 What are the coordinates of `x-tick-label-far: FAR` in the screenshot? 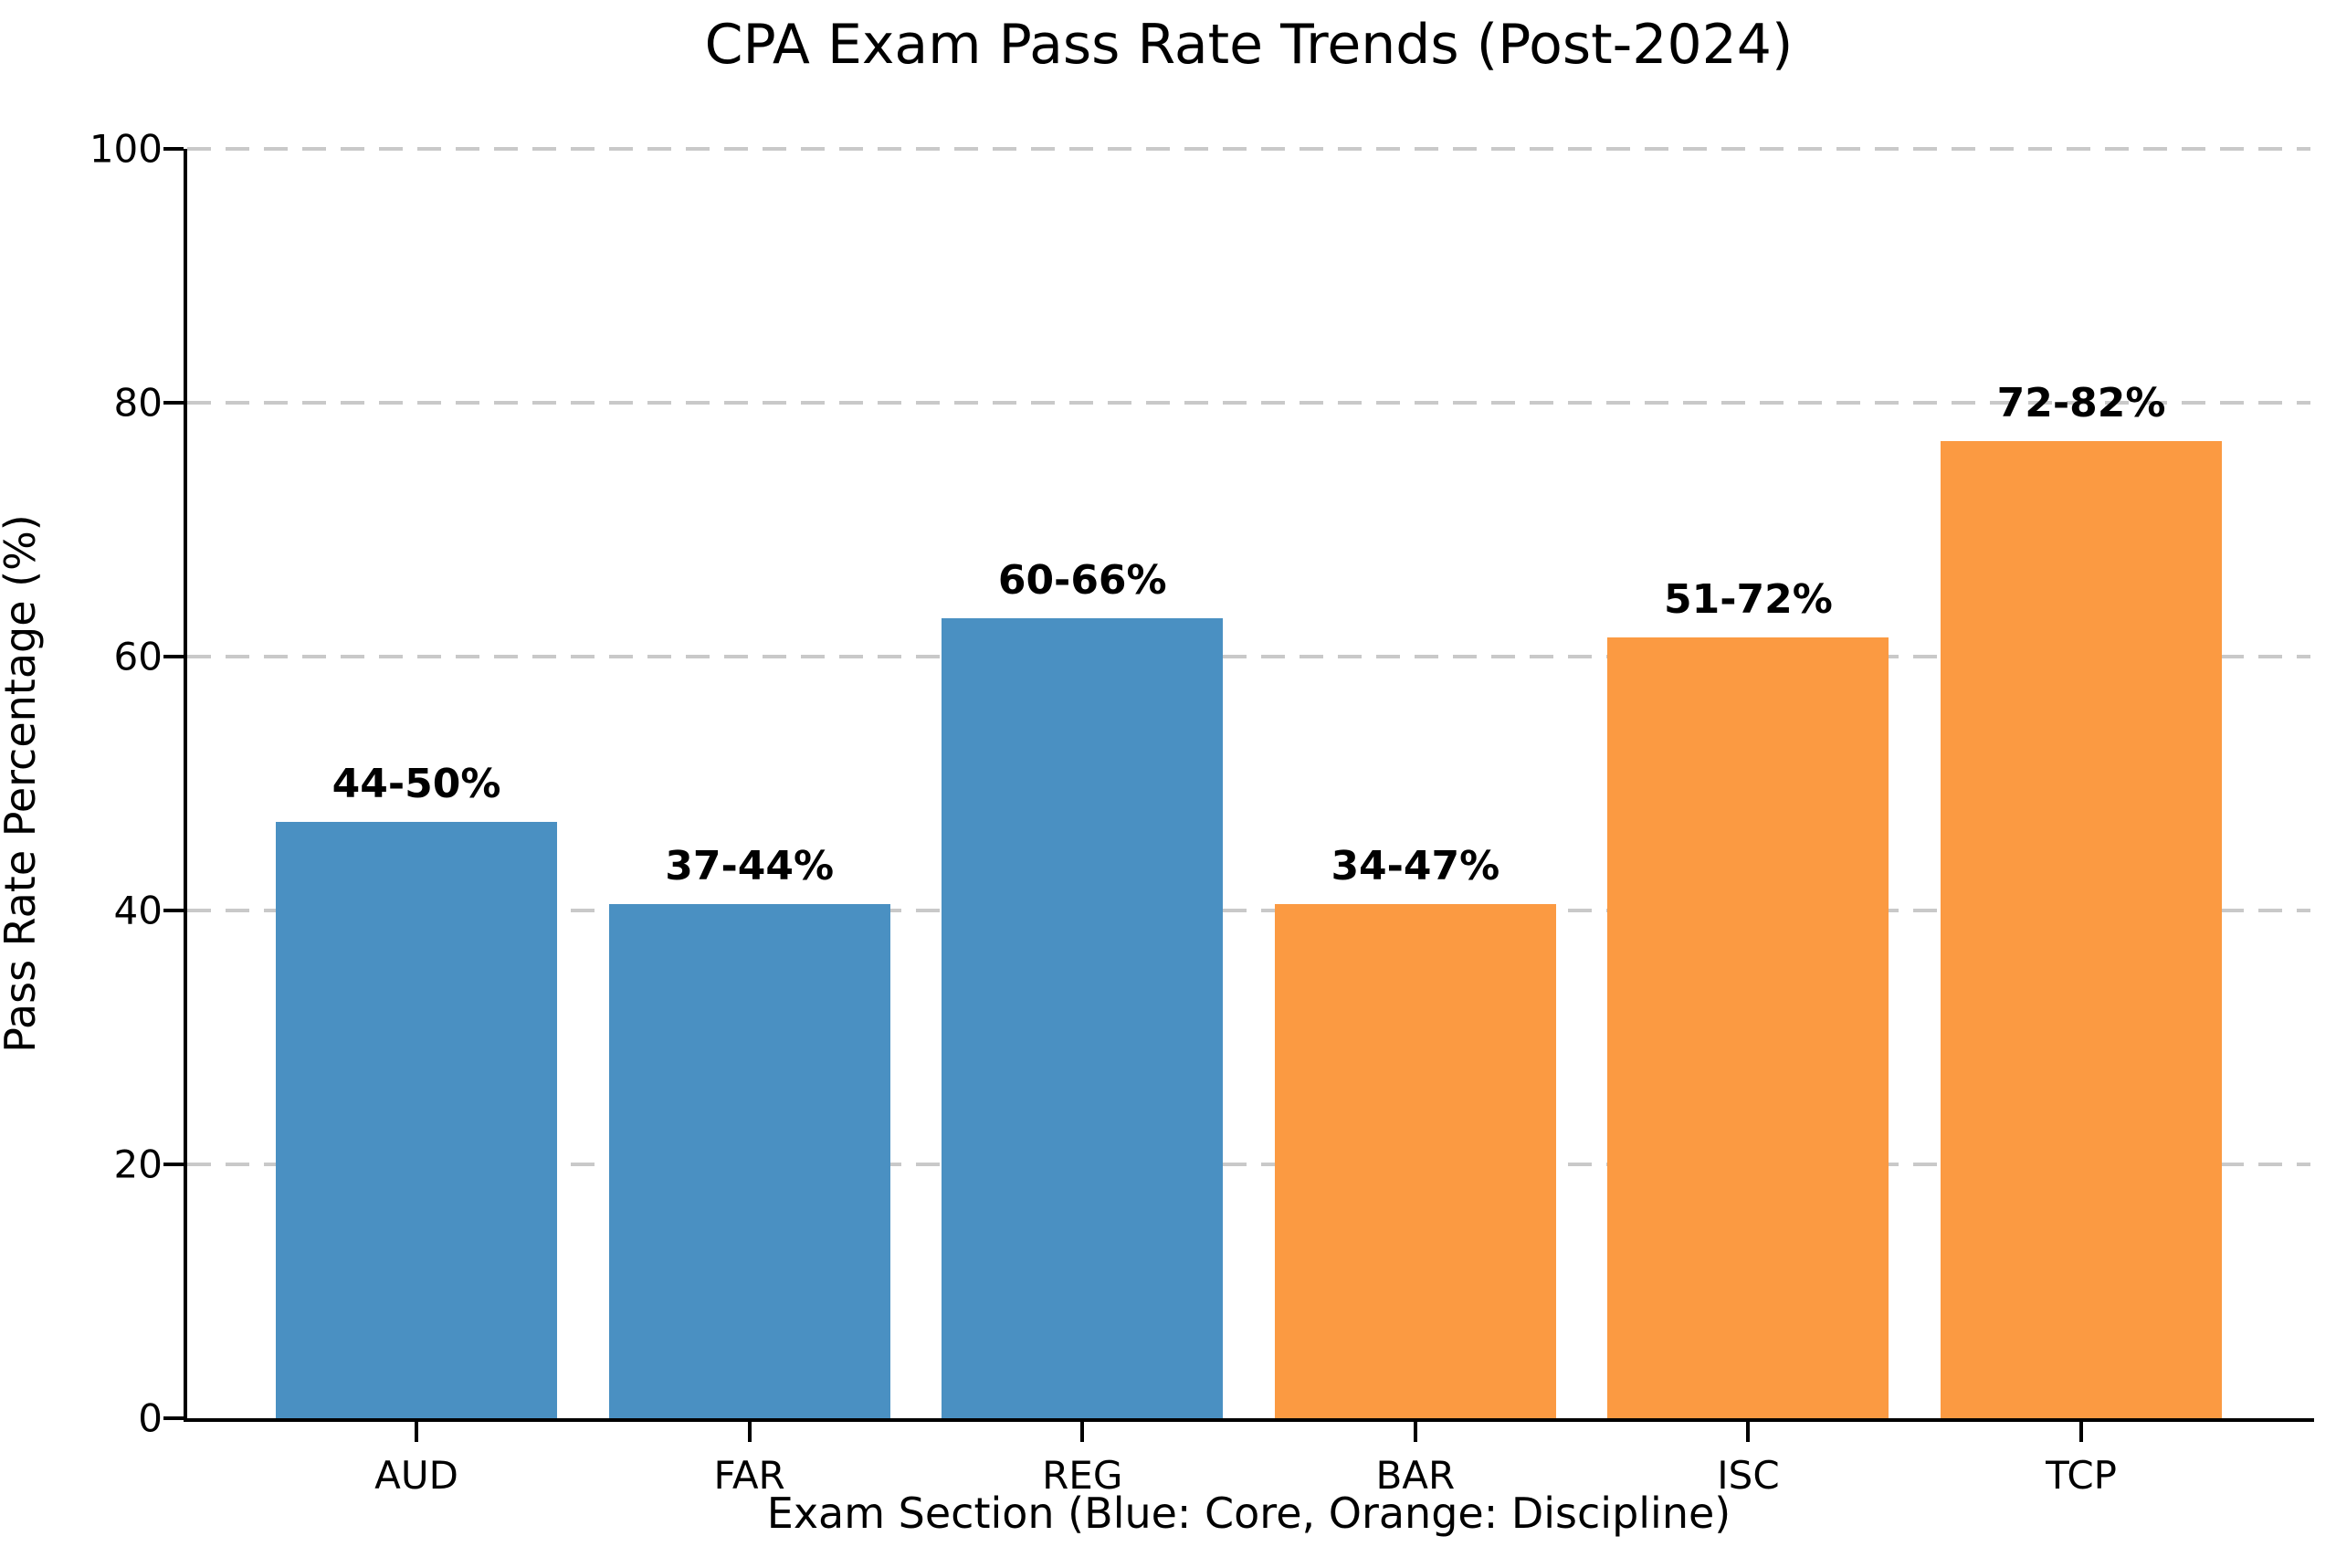 It's located at (749, 1475).